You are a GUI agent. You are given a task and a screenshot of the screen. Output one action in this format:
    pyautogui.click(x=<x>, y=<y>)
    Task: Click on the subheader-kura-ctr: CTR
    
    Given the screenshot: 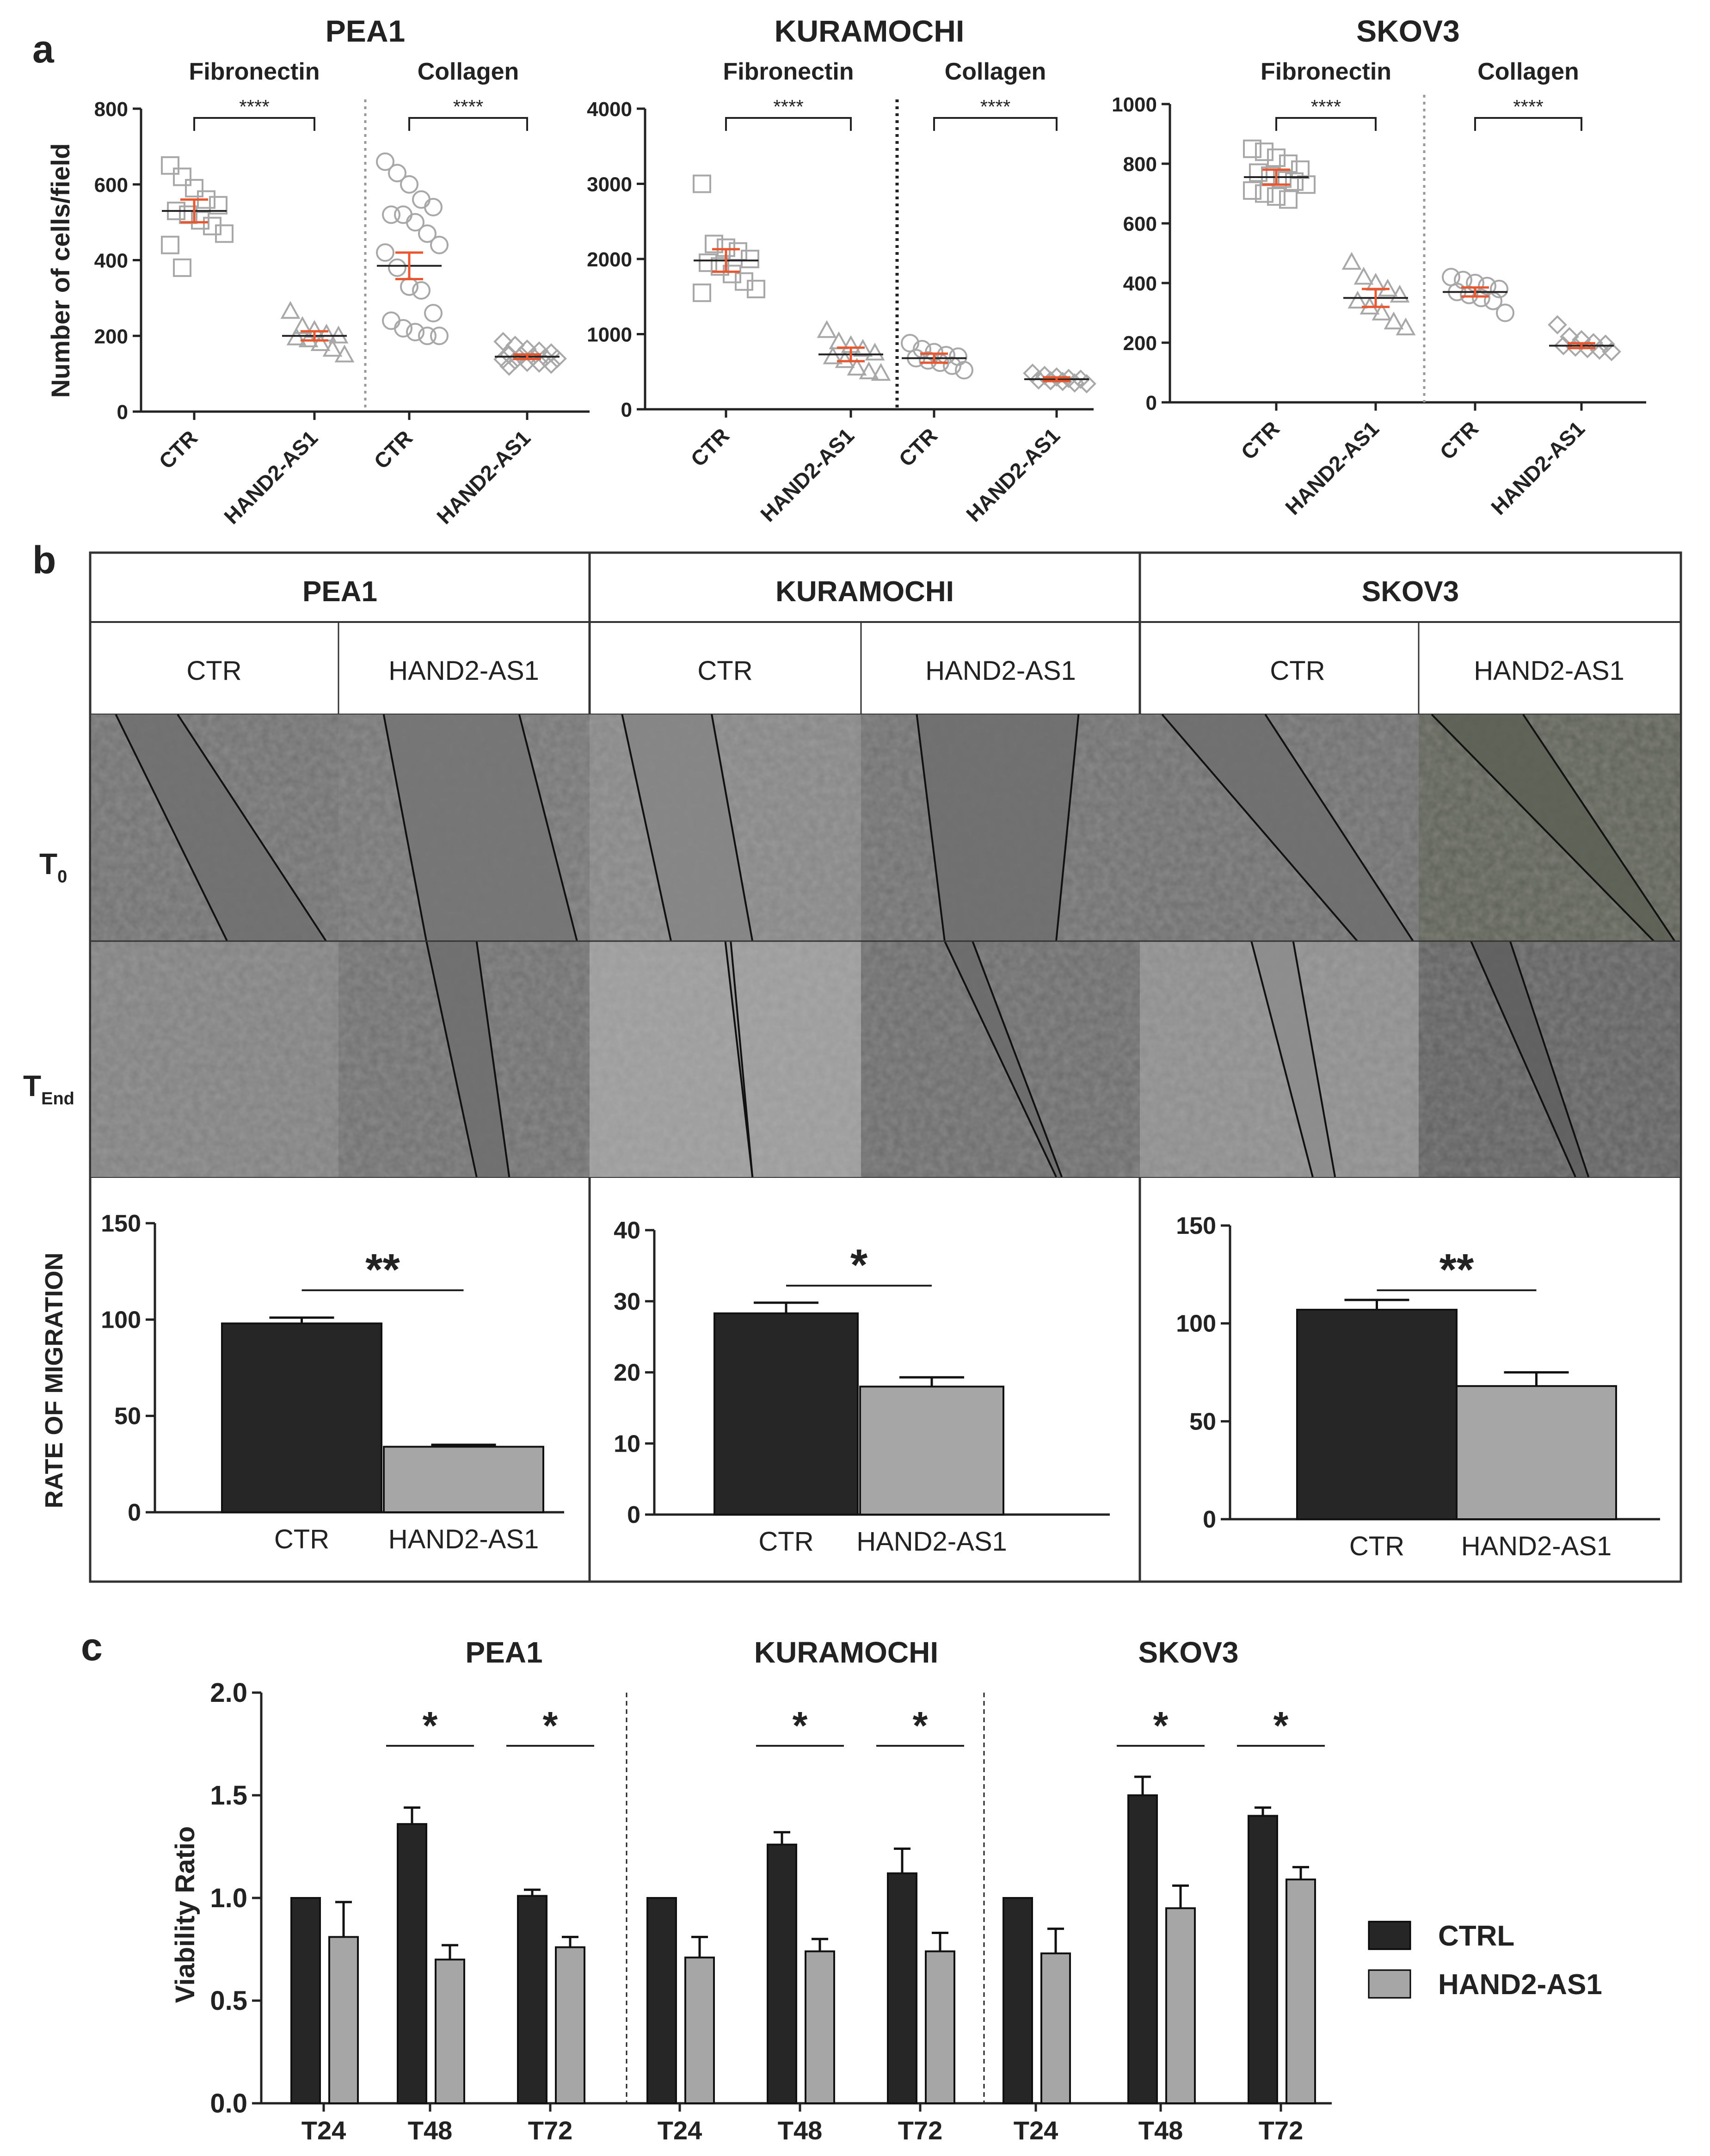 What is the action you would take?
    pyautogui.click(x=724, y=671)
    